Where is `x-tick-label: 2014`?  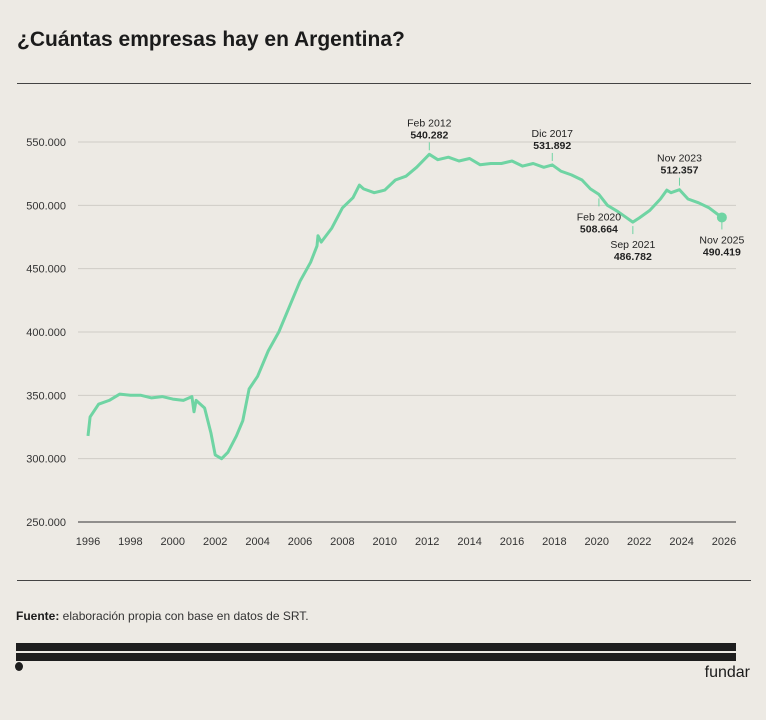
x-tick-label: 2014 is located at coordinates (469, 542).